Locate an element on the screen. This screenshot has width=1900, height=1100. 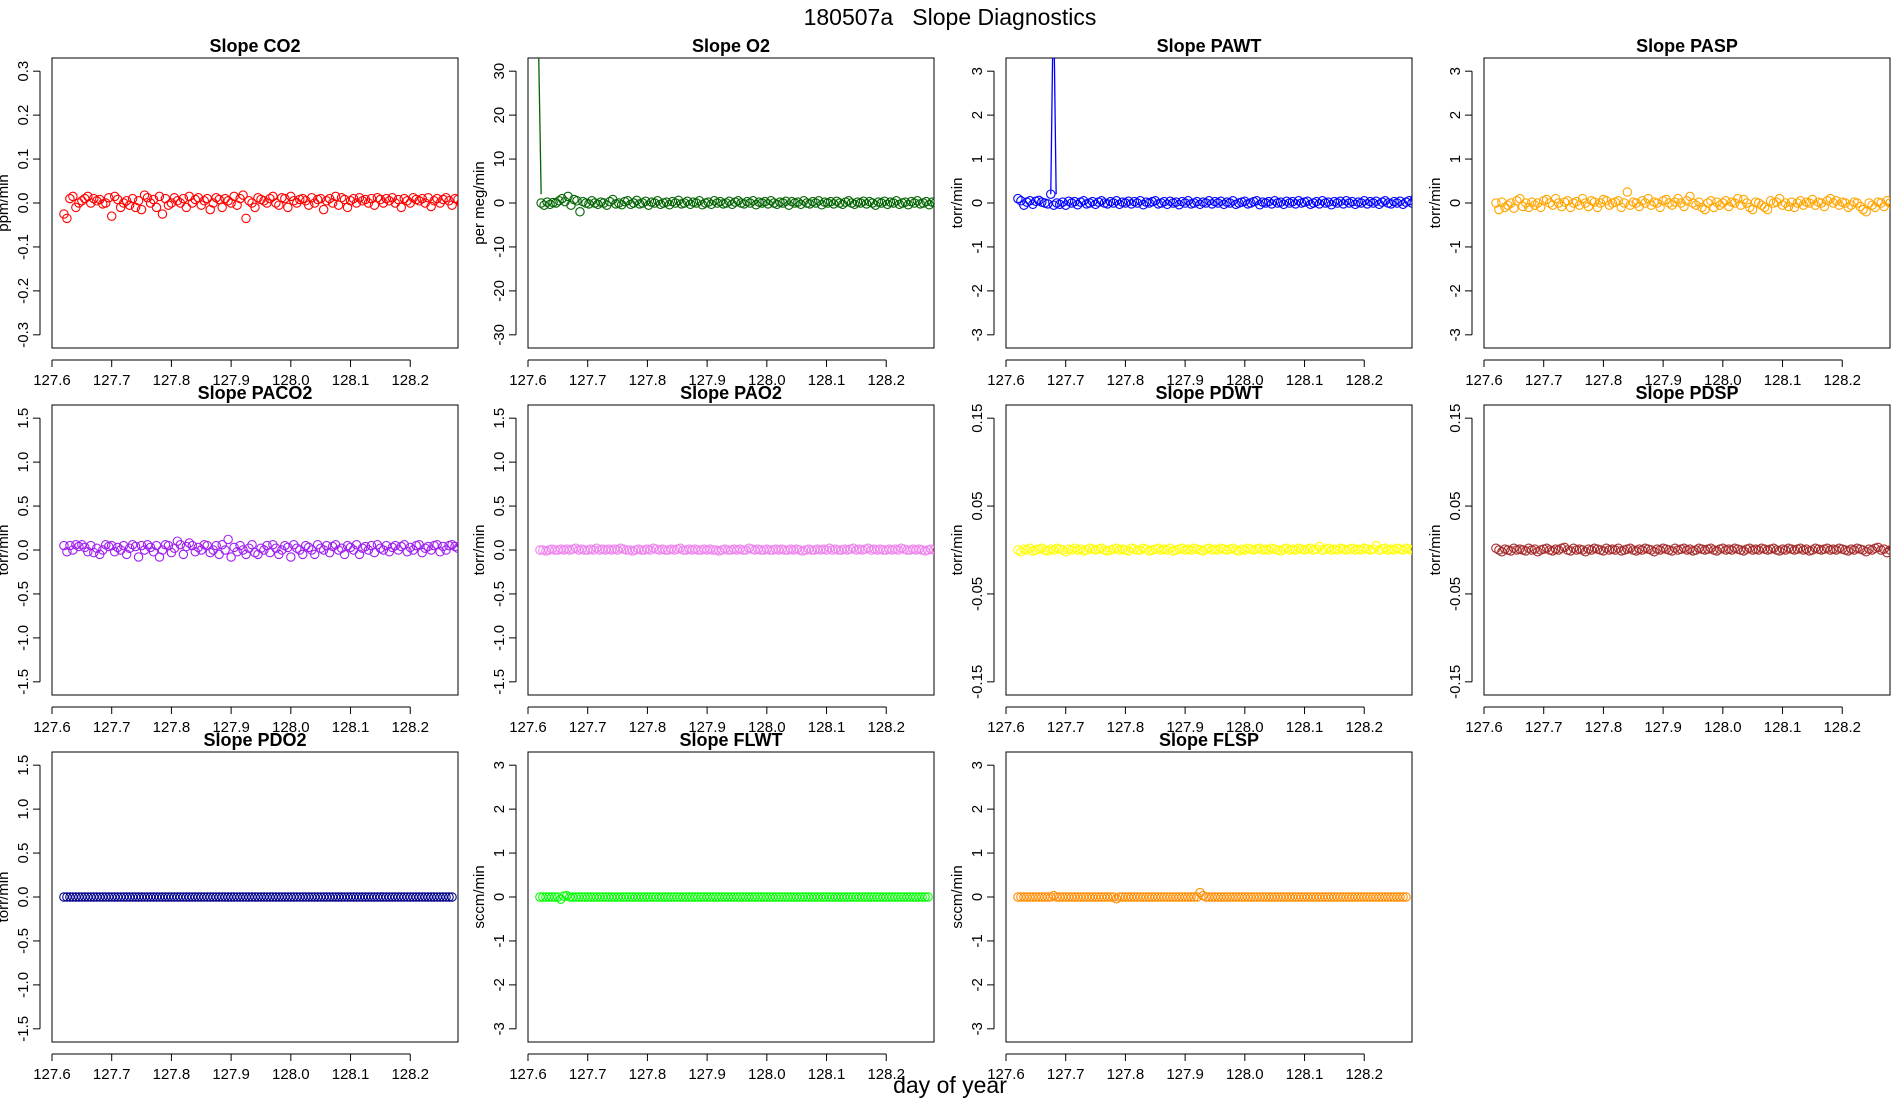
x-tick-label: 127.8 is located at coordinates (1126, 727).